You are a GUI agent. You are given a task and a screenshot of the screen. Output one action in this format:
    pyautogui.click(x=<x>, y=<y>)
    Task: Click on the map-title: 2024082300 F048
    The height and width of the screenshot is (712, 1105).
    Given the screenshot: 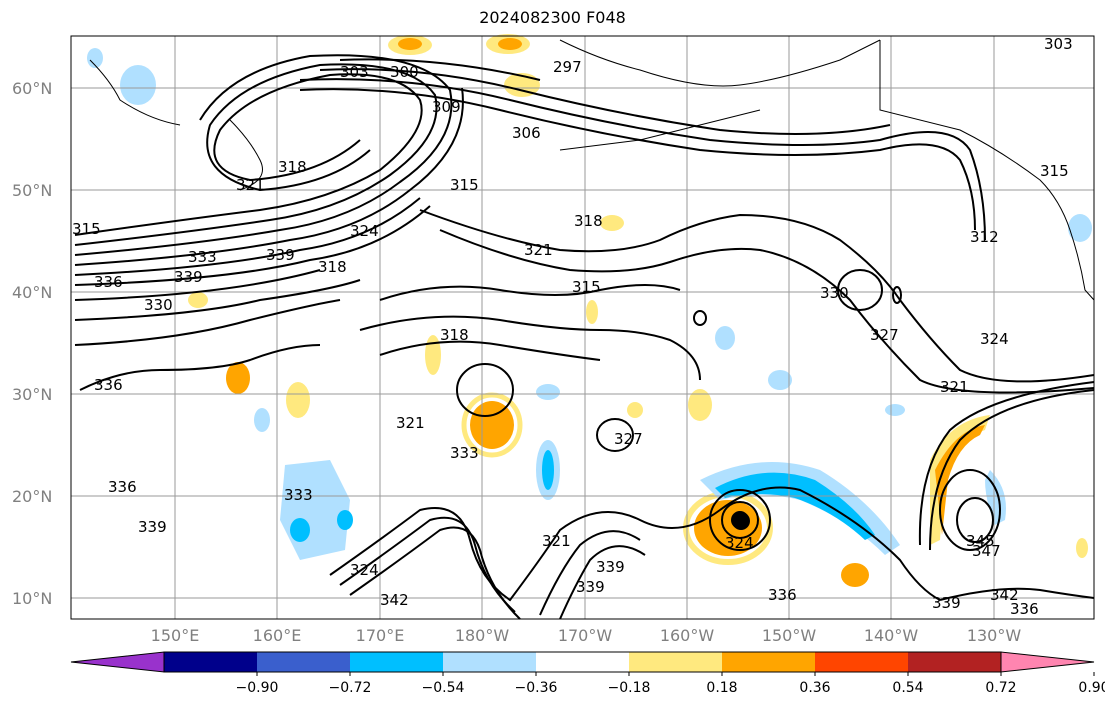 What is the action you would take?
    pyautogui.click(x=552, y=17)
    